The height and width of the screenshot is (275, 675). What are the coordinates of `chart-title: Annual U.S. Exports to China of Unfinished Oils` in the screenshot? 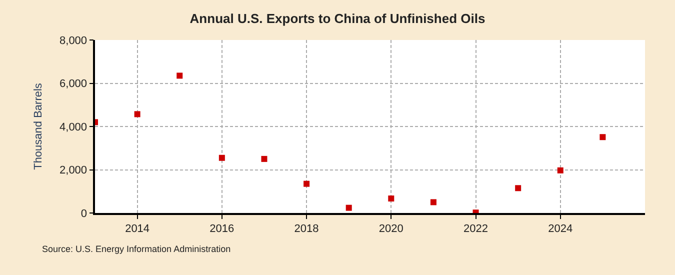 It's located at (338, 18).